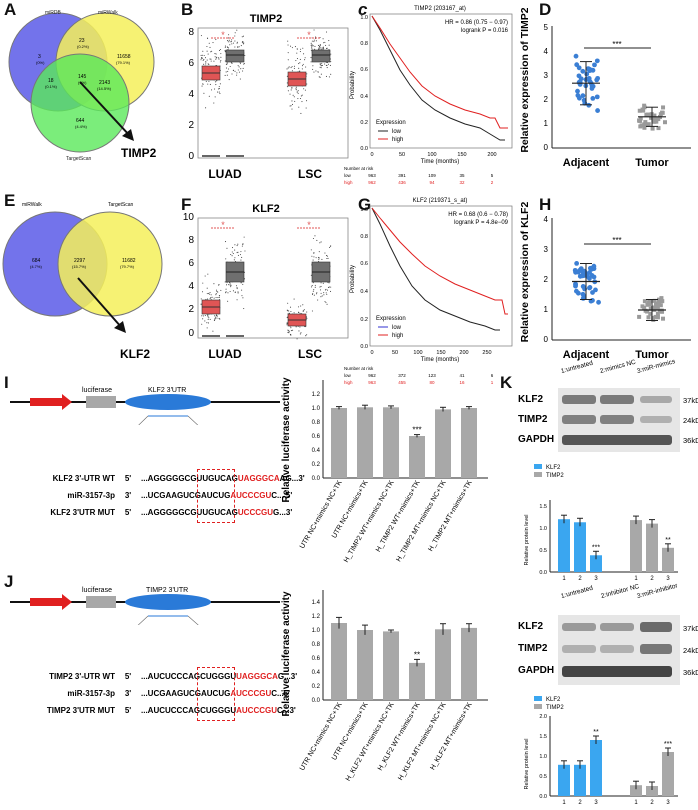 This screenshot has height=810, width=698. Describe the element at coordinates (543, 797) in the screenshot. I see `svg-text: 0.0` at that location.